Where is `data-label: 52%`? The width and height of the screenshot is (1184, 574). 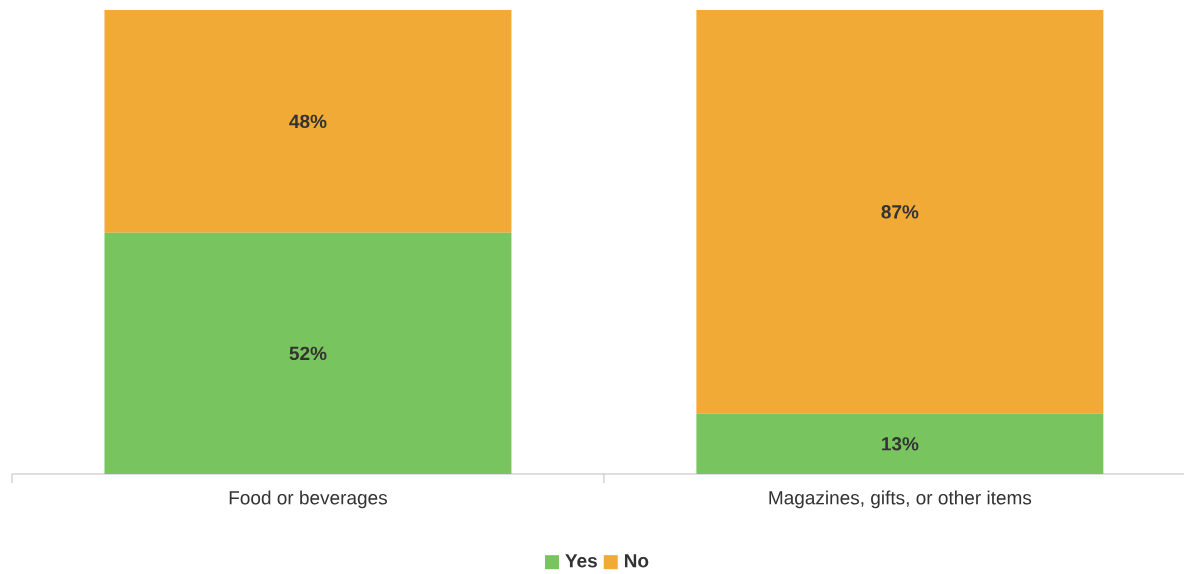
data-label: 52% is located at coordinates (308, 353).